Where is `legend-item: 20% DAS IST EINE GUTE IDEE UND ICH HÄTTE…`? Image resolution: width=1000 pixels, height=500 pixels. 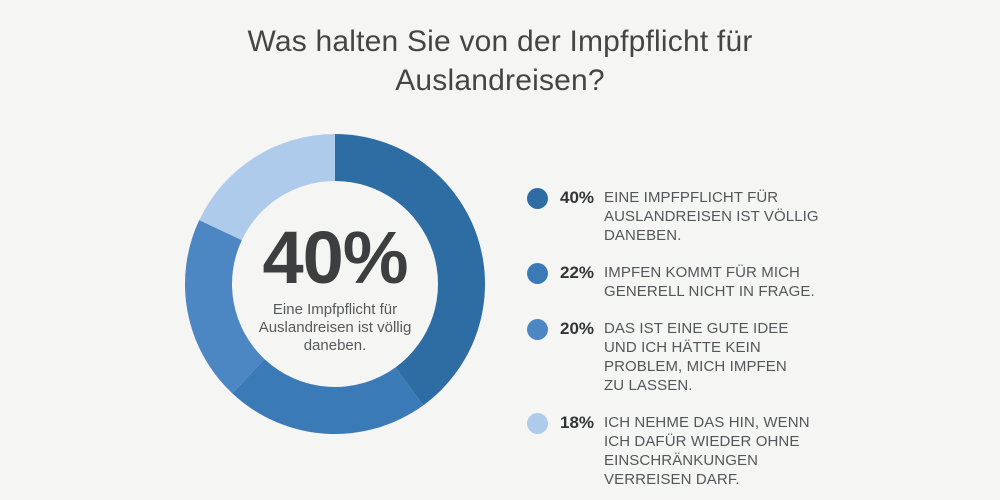 legend-item: 20% DAS IST EINE GUTE IDEE UND ICH HÄTTE… is located at coordinates (684, 357).